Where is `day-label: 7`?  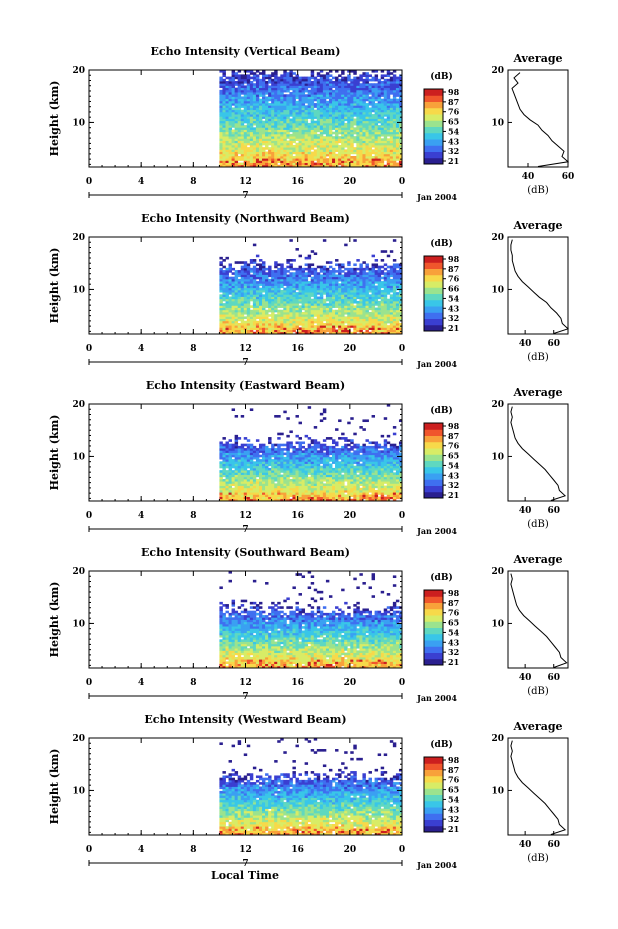 day-label: 7 is located at coordinates (245, 196).